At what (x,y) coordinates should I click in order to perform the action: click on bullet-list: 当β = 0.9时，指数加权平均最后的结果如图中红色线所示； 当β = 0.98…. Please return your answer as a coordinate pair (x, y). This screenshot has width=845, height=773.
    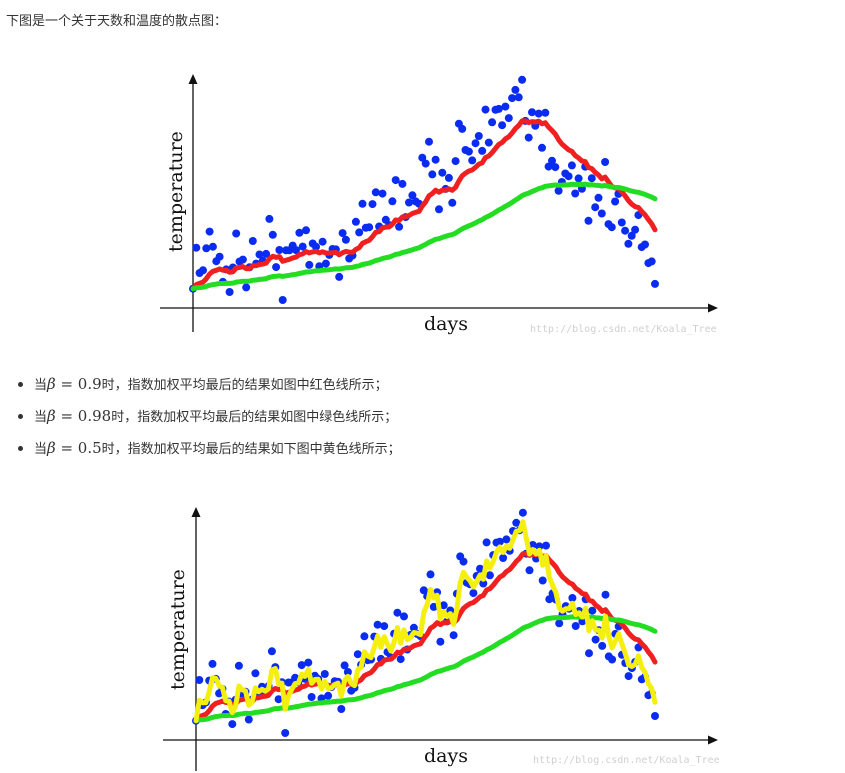
    Looking at the image, I should click on (209, 422).